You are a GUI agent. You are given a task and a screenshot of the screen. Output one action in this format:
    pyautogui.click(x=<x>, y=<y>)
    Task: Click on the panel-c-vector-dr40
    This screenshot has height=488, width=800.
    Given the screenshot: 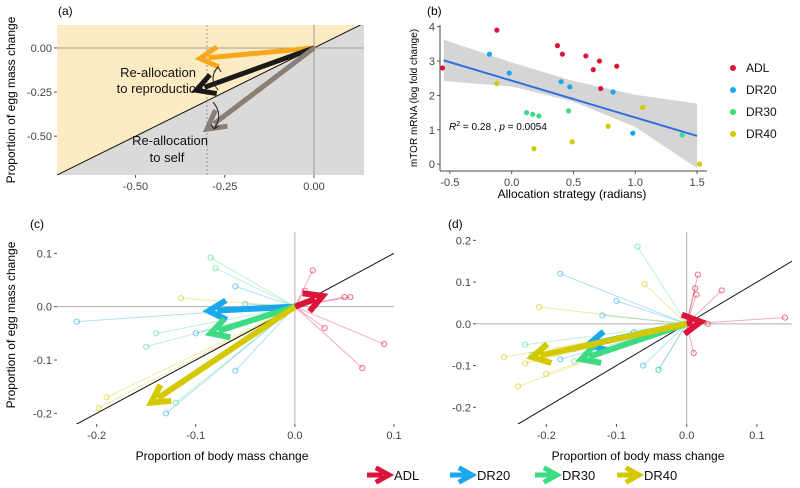 What is the action you would take?
    pyautogui.click(x=197, y=357)
    